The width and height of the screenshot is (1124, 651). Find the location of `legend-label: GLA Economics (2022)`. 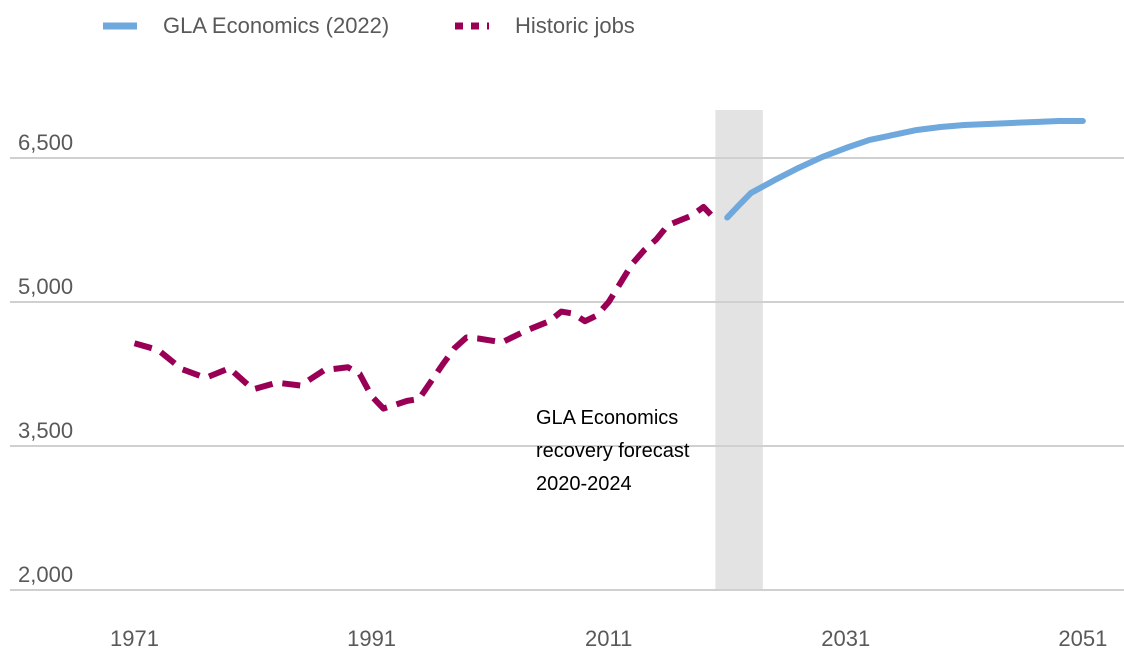

legend-label: GLA Economics (2022) is located at coordinates (276, 25).